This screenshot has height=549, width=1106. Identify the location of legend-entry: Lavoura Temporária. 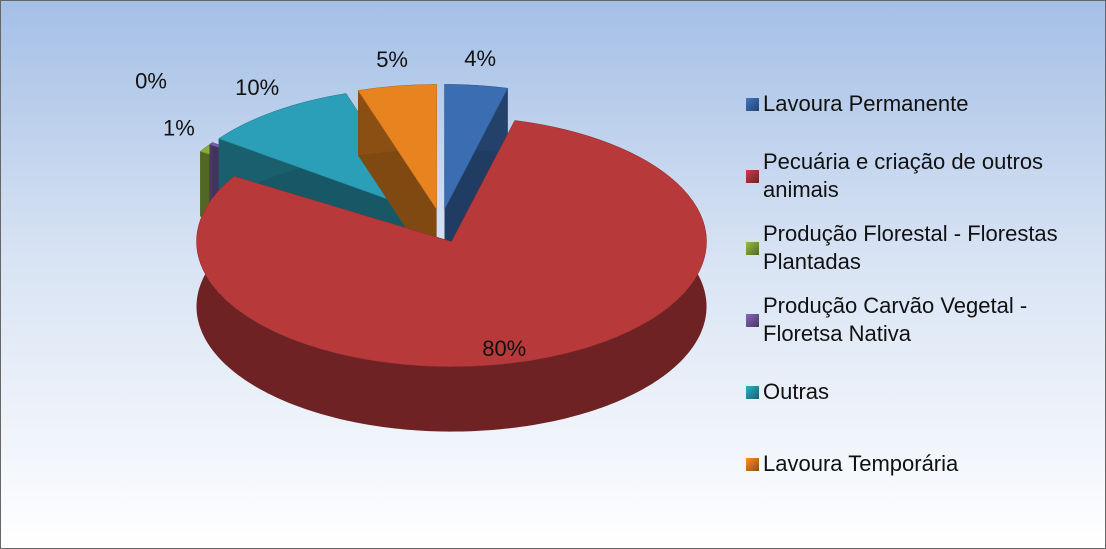
(921, 464).